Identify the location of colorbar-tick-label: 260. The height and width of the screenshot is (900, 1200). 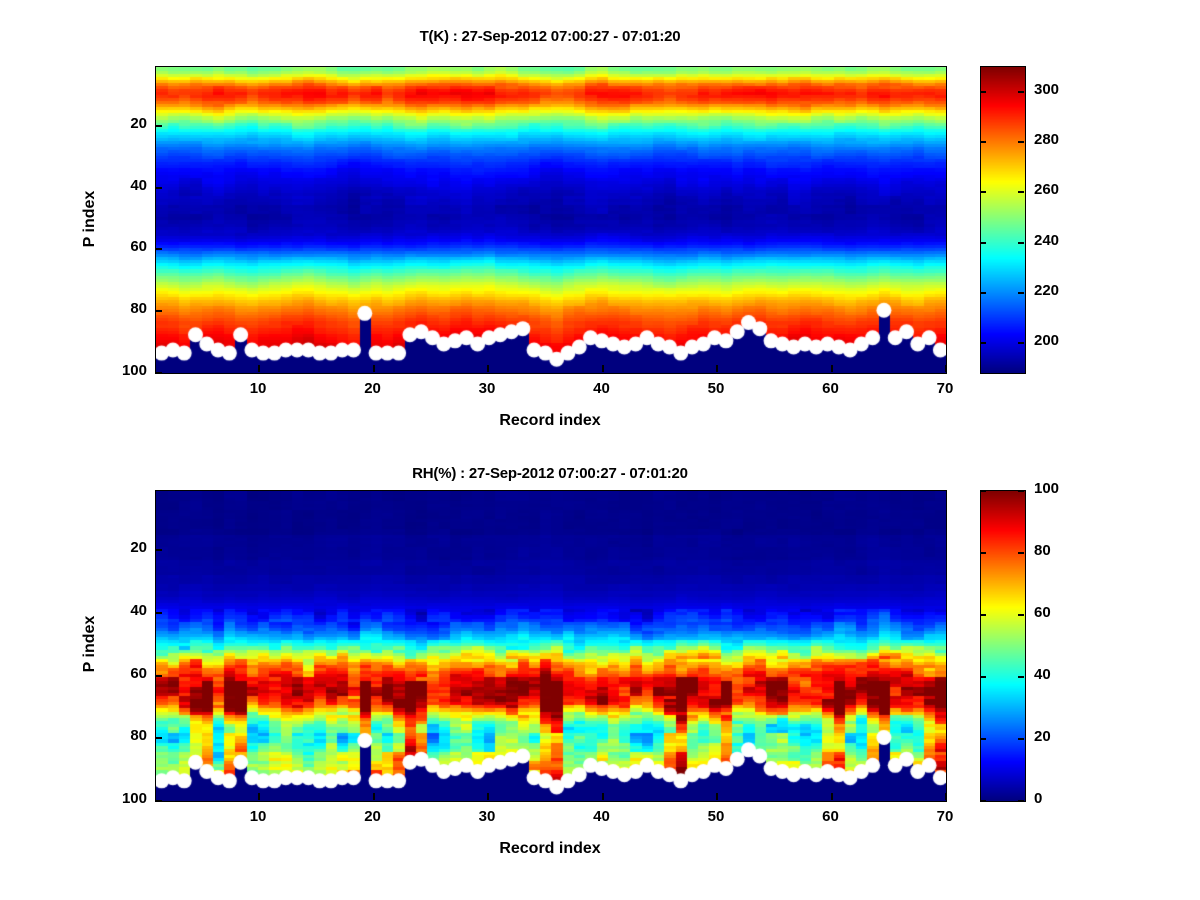
(1047, 190).